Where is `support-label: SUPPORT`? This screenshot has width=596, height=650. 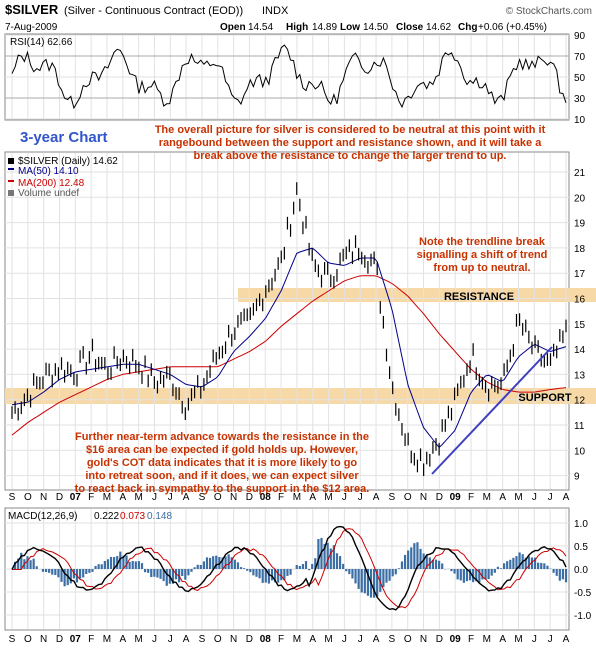 support-label: SUPPORT is located at coordinates (544, 398).